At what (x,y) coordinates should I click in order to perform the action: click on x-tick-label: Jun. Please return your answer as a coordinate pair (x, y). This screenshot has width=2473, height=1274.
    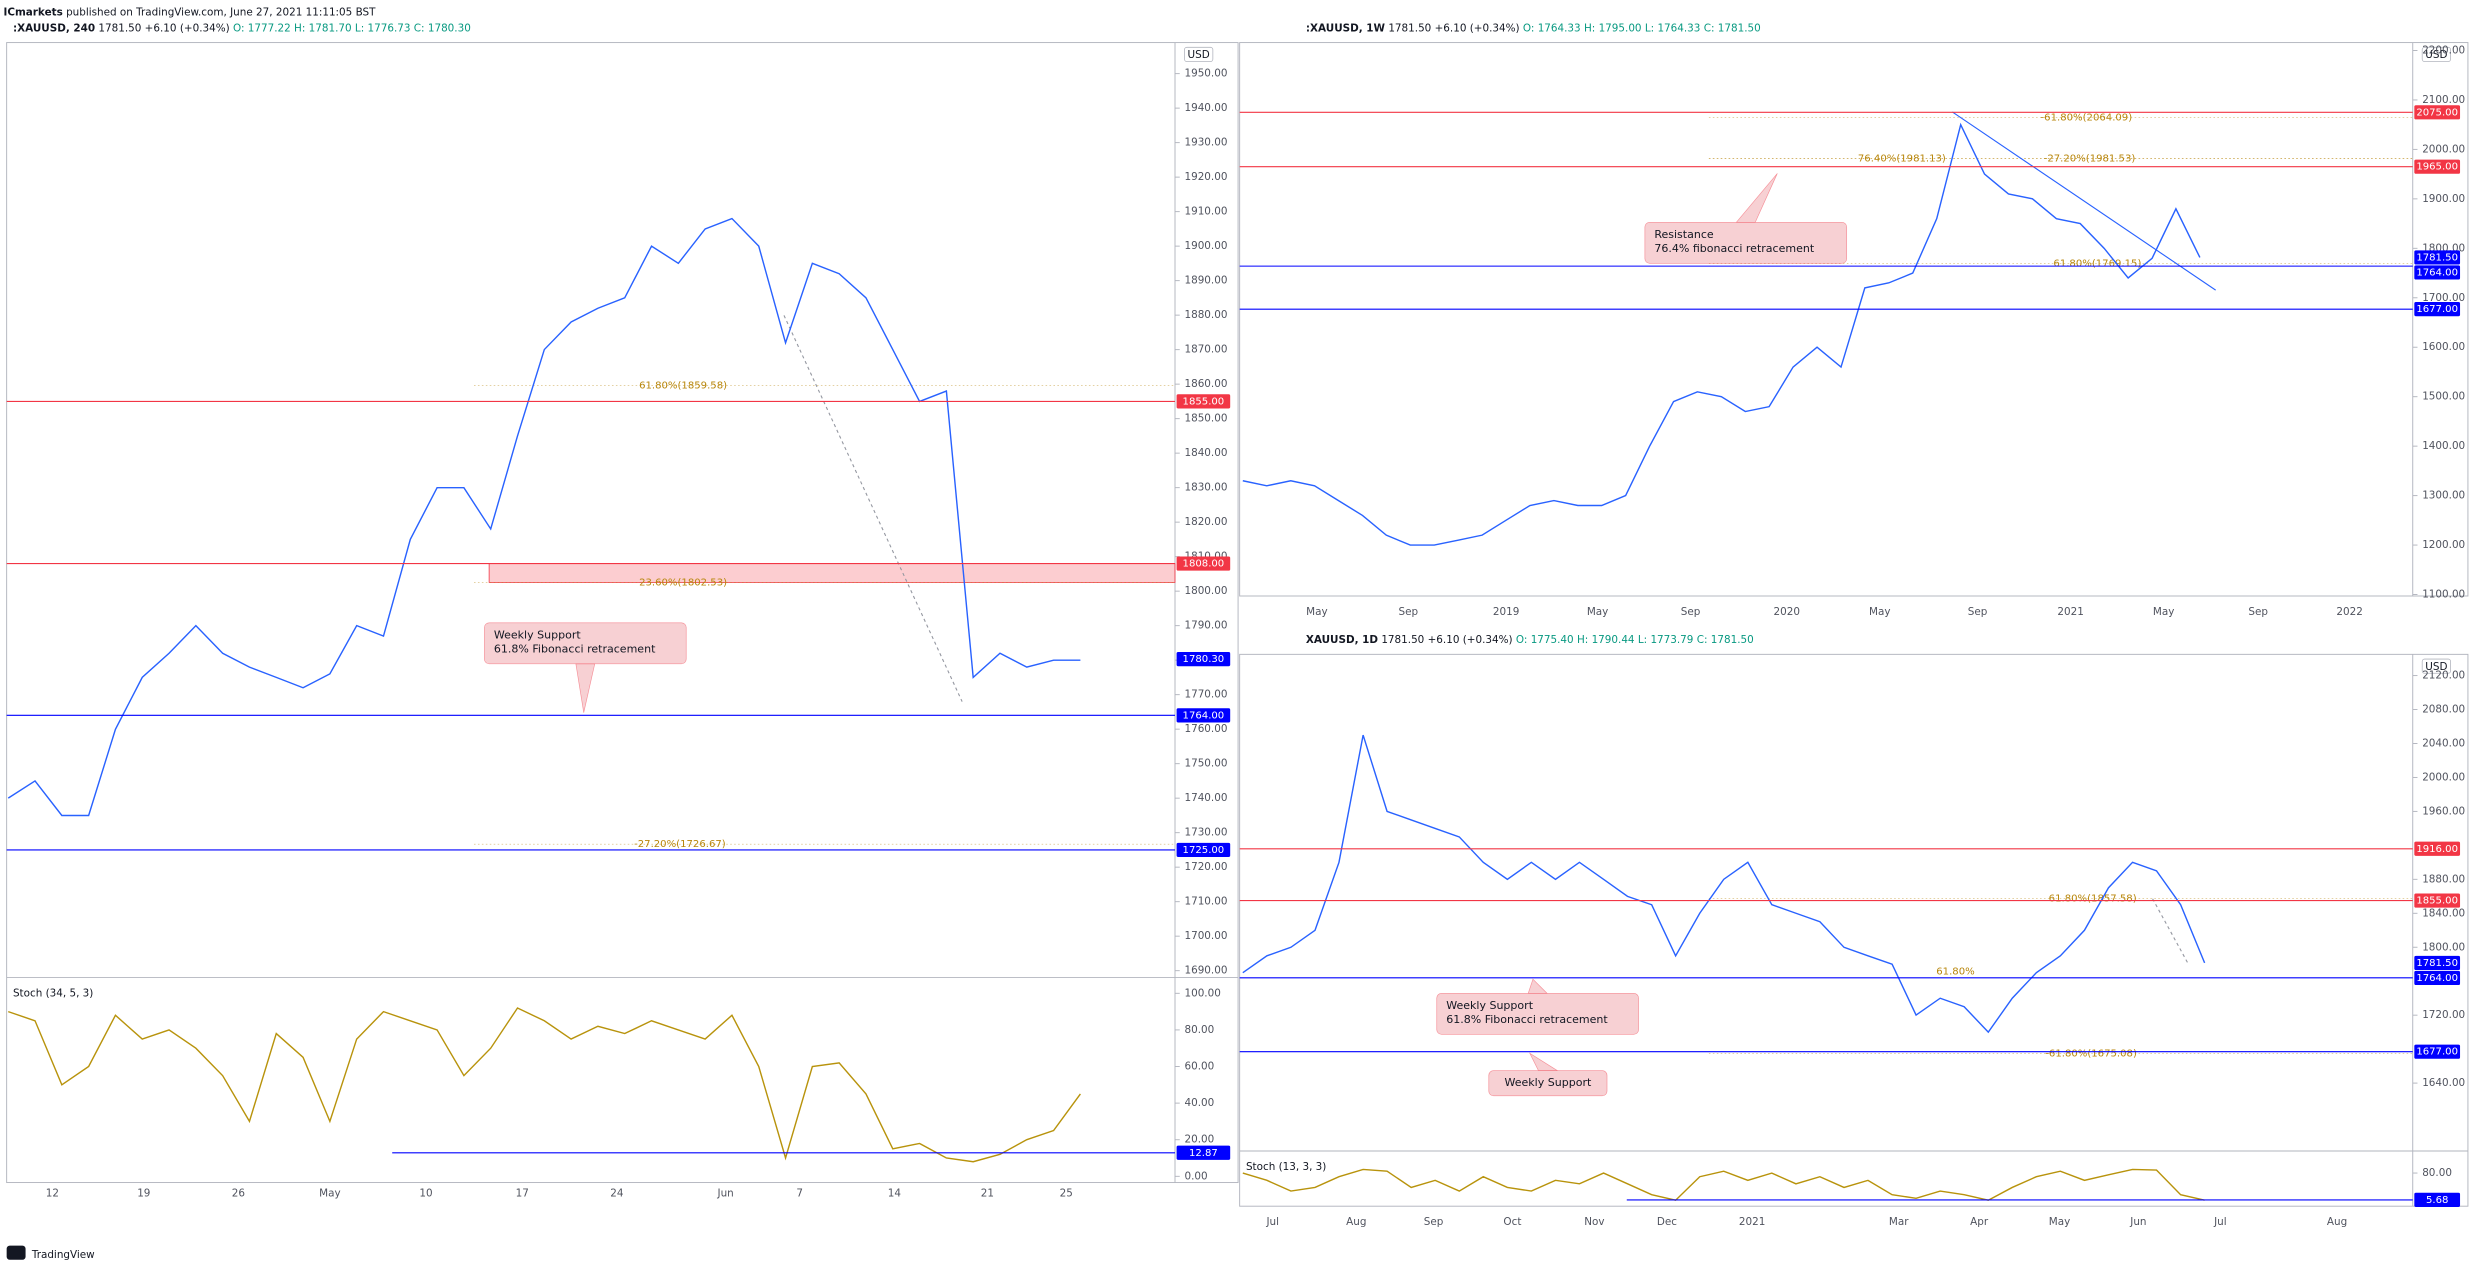
    Looking at the image, I should click on (725, 1194).